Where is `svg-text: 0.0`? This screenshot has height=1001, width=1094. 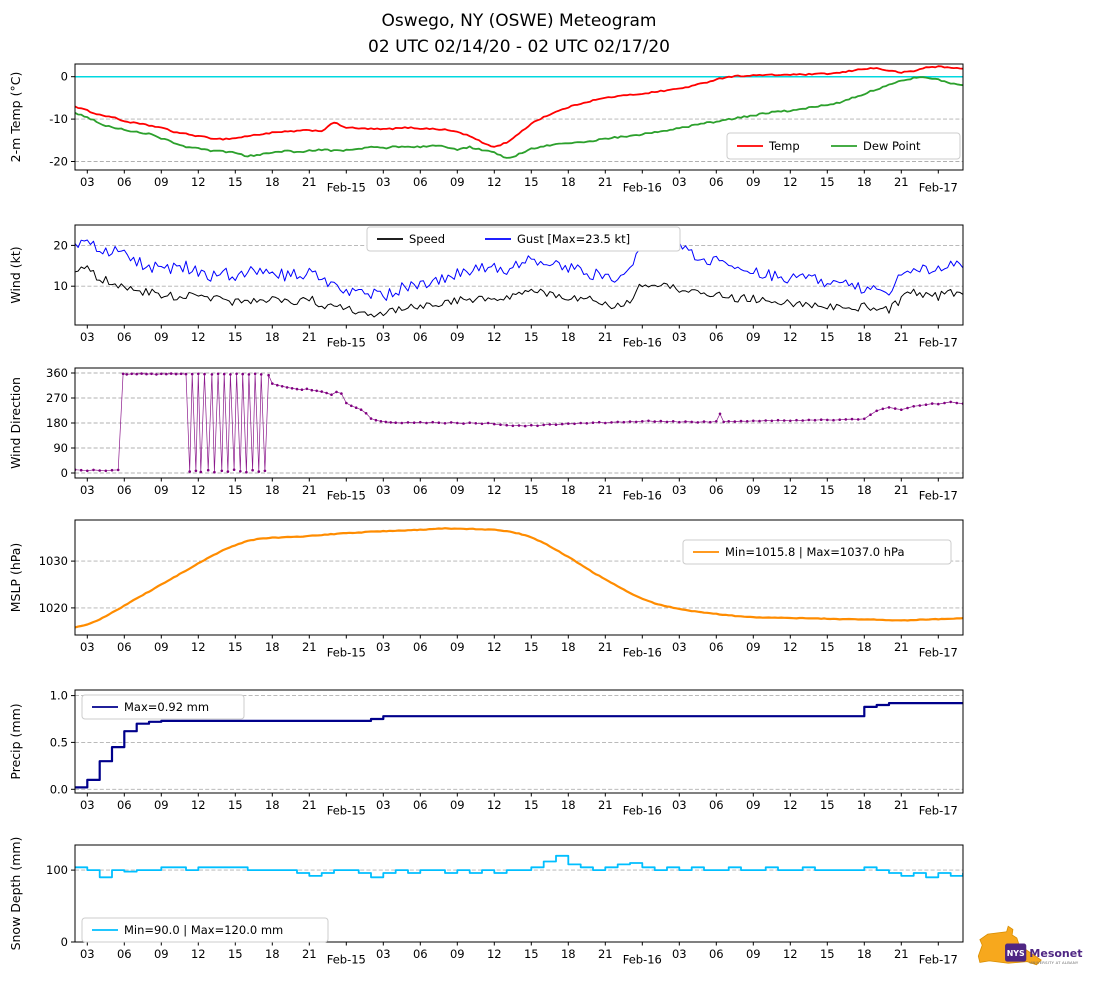 svg-text: 0.0 is located at coordinates (59, 789).